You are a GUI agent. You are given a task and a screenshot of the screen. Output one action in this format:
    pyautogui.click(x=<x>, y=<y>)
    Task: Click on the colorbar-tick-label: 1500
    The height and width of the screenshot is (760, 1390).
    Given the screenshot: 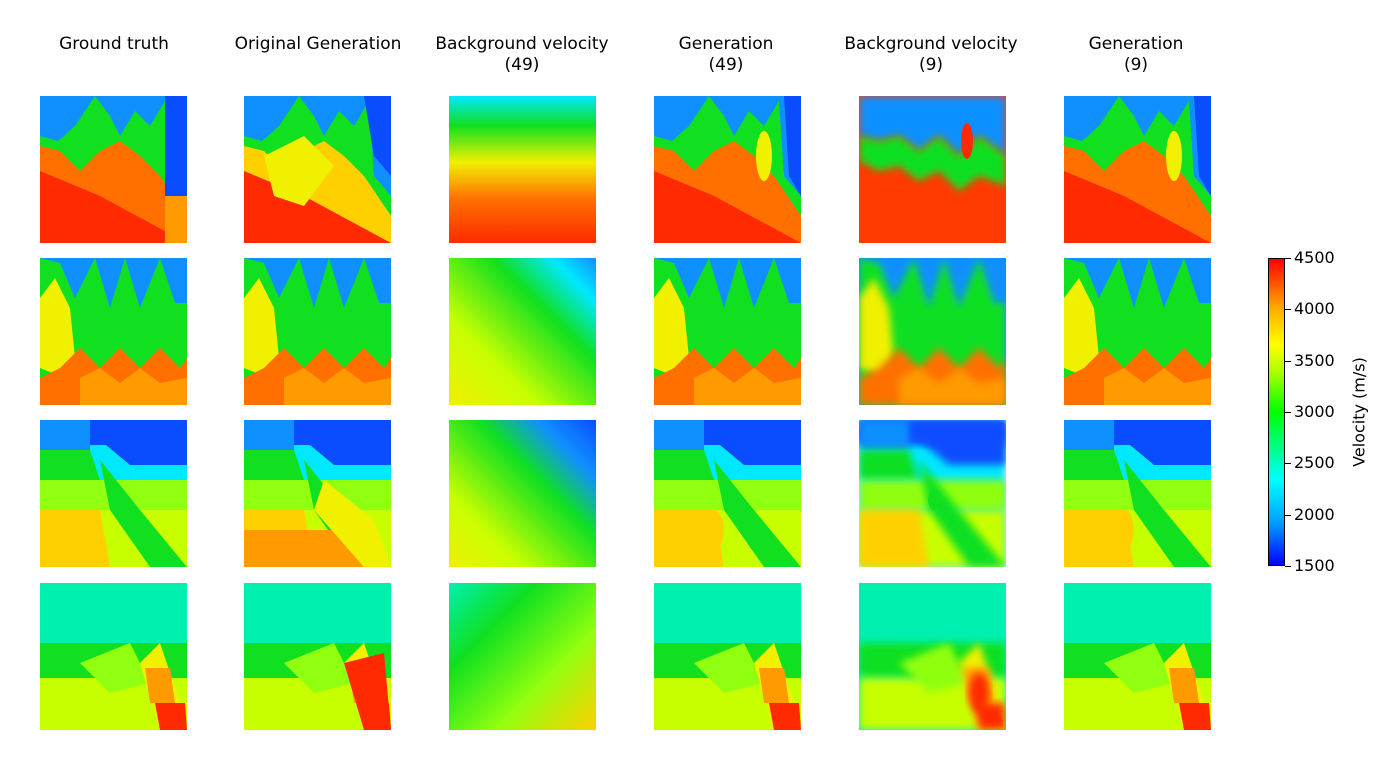 What is the action you would take?
    pyautogui.click(x=1314, y=565)
    